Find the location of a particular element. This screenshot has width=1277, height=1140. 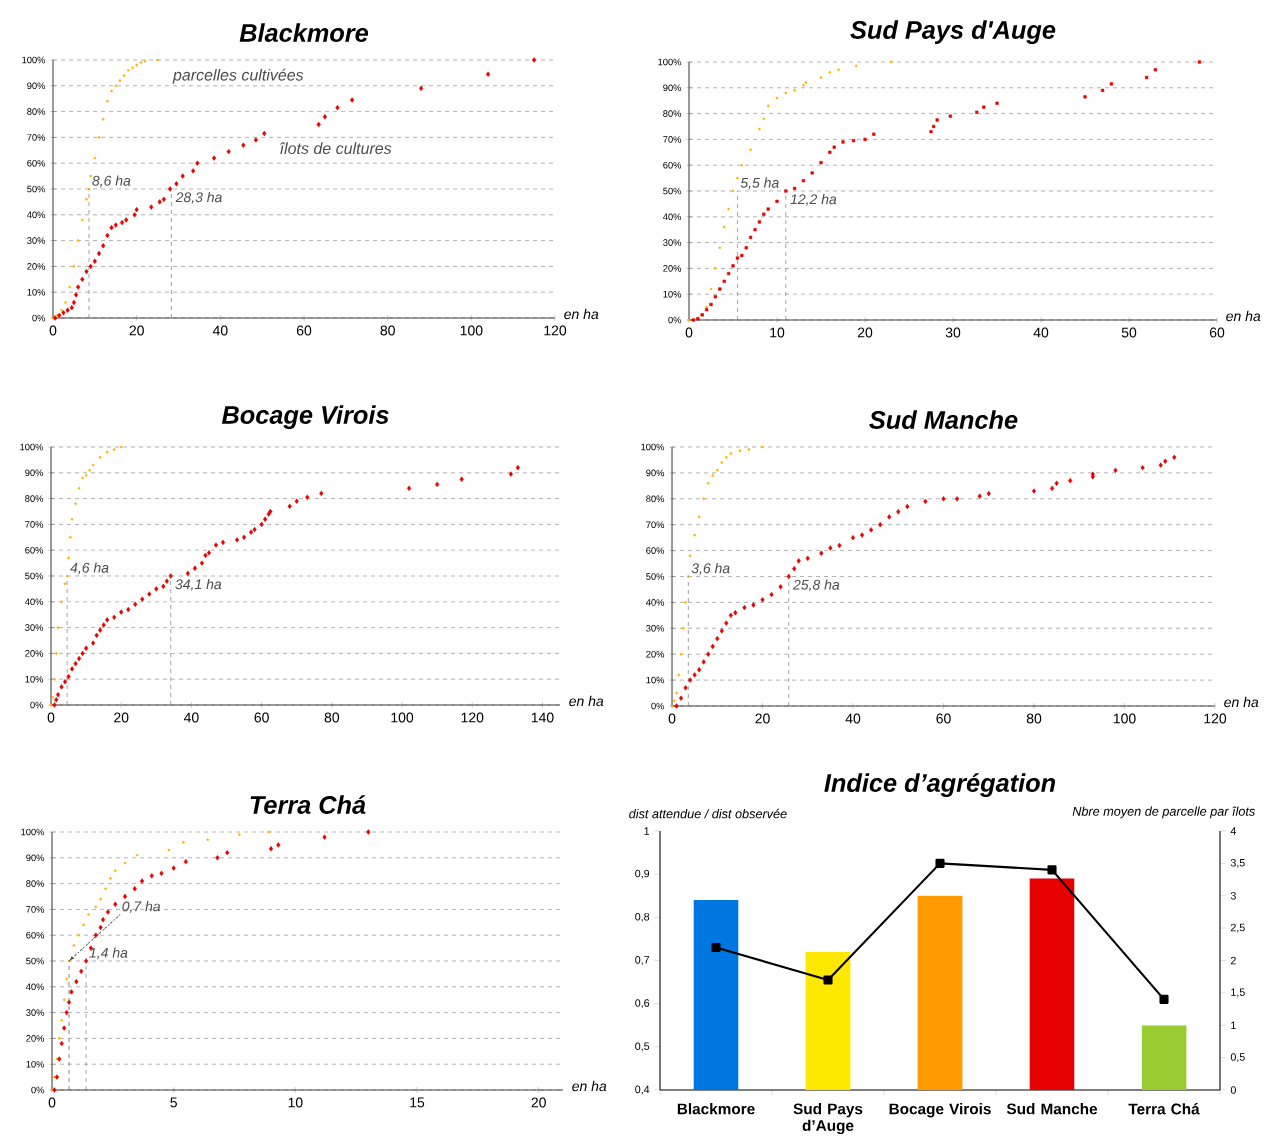

y-tick-label: 0,7 is located at coordinates (642, 960).